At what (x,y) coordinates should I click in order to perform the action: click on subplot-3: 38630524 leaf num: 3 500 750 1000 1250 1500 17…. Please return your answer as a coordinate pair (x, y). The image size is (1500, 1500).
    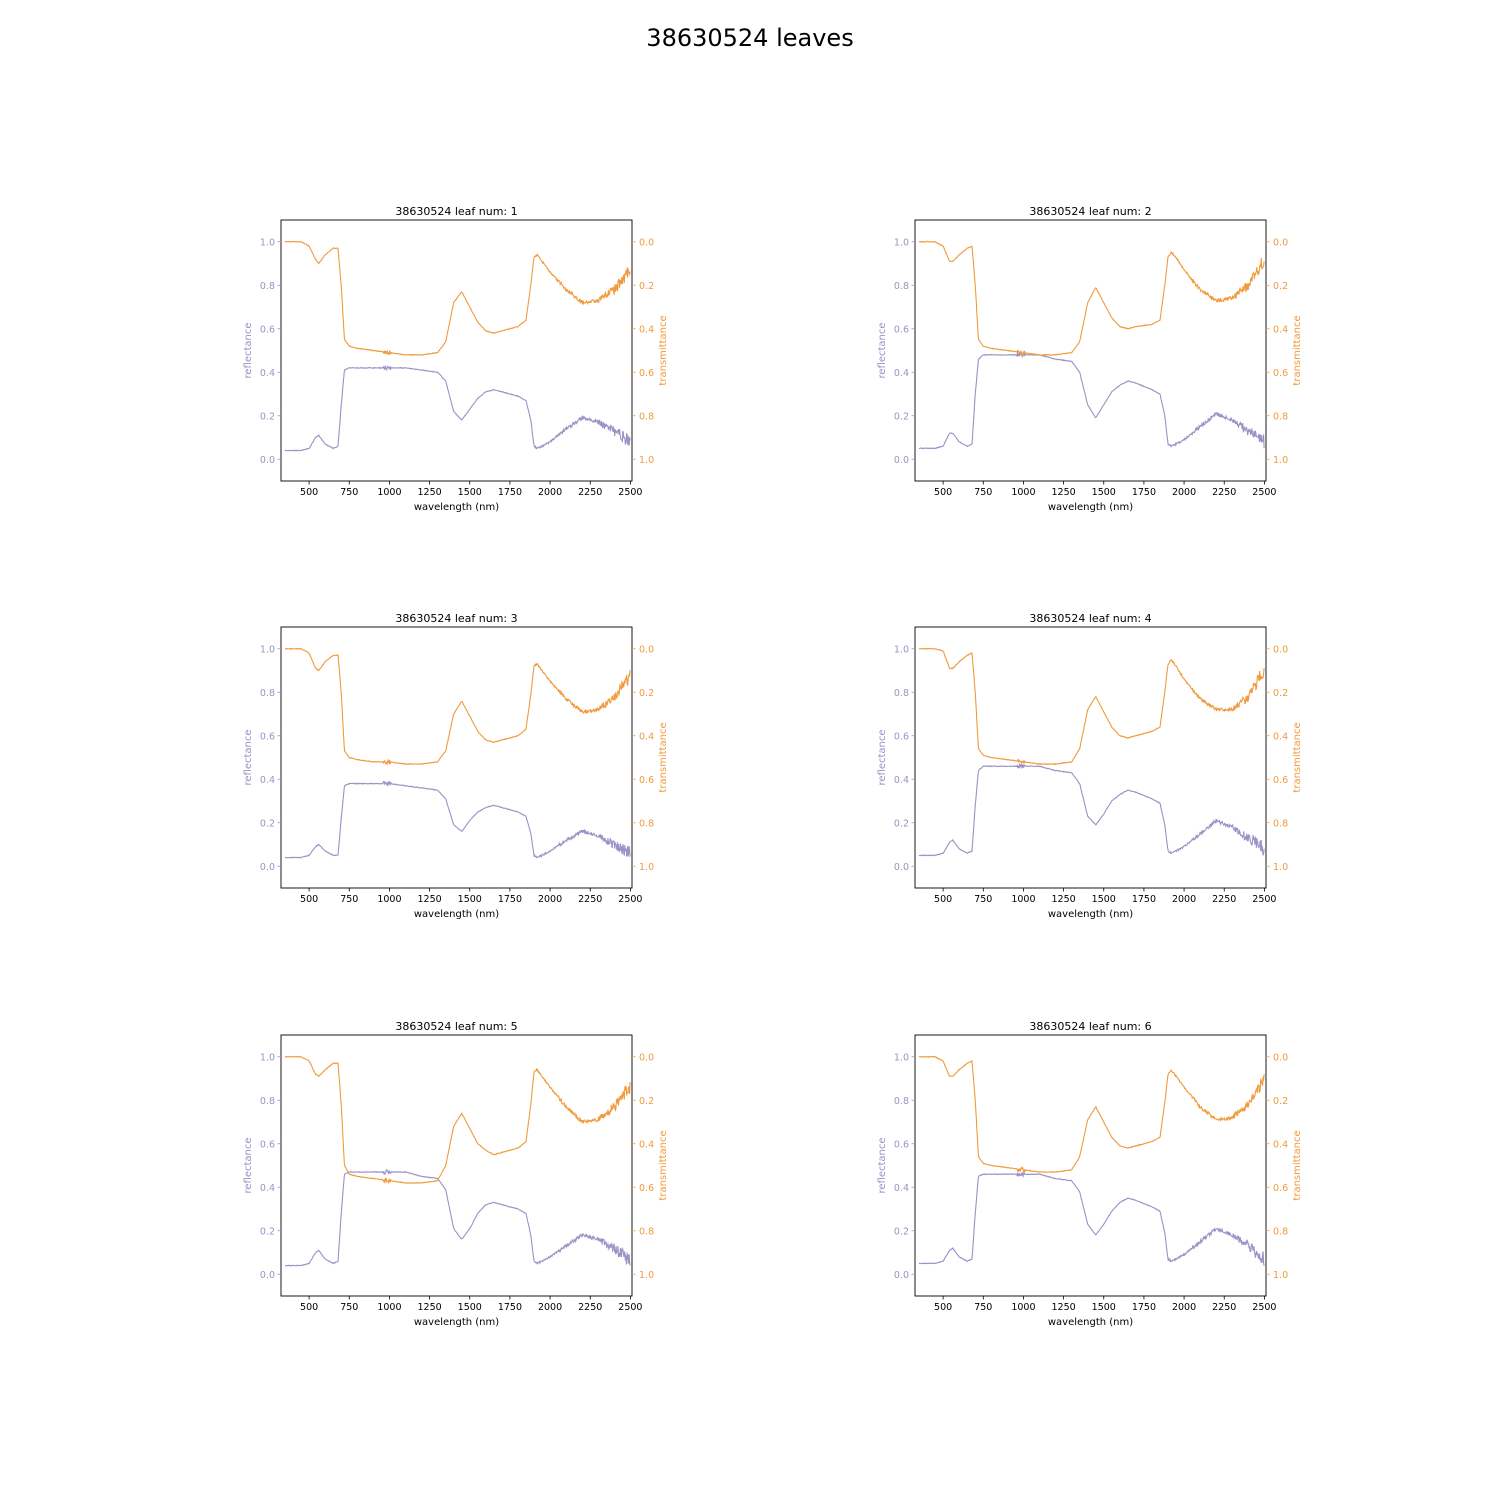
    Looking at the image, I should click on (456, 766).